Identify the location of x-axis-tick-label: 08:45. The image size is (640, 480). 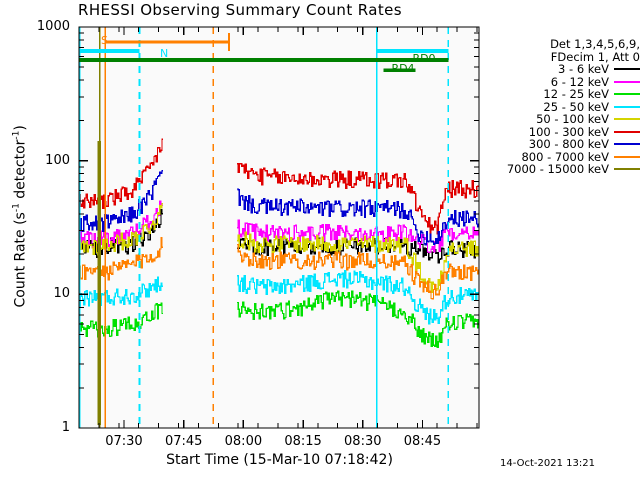
(422, 441).